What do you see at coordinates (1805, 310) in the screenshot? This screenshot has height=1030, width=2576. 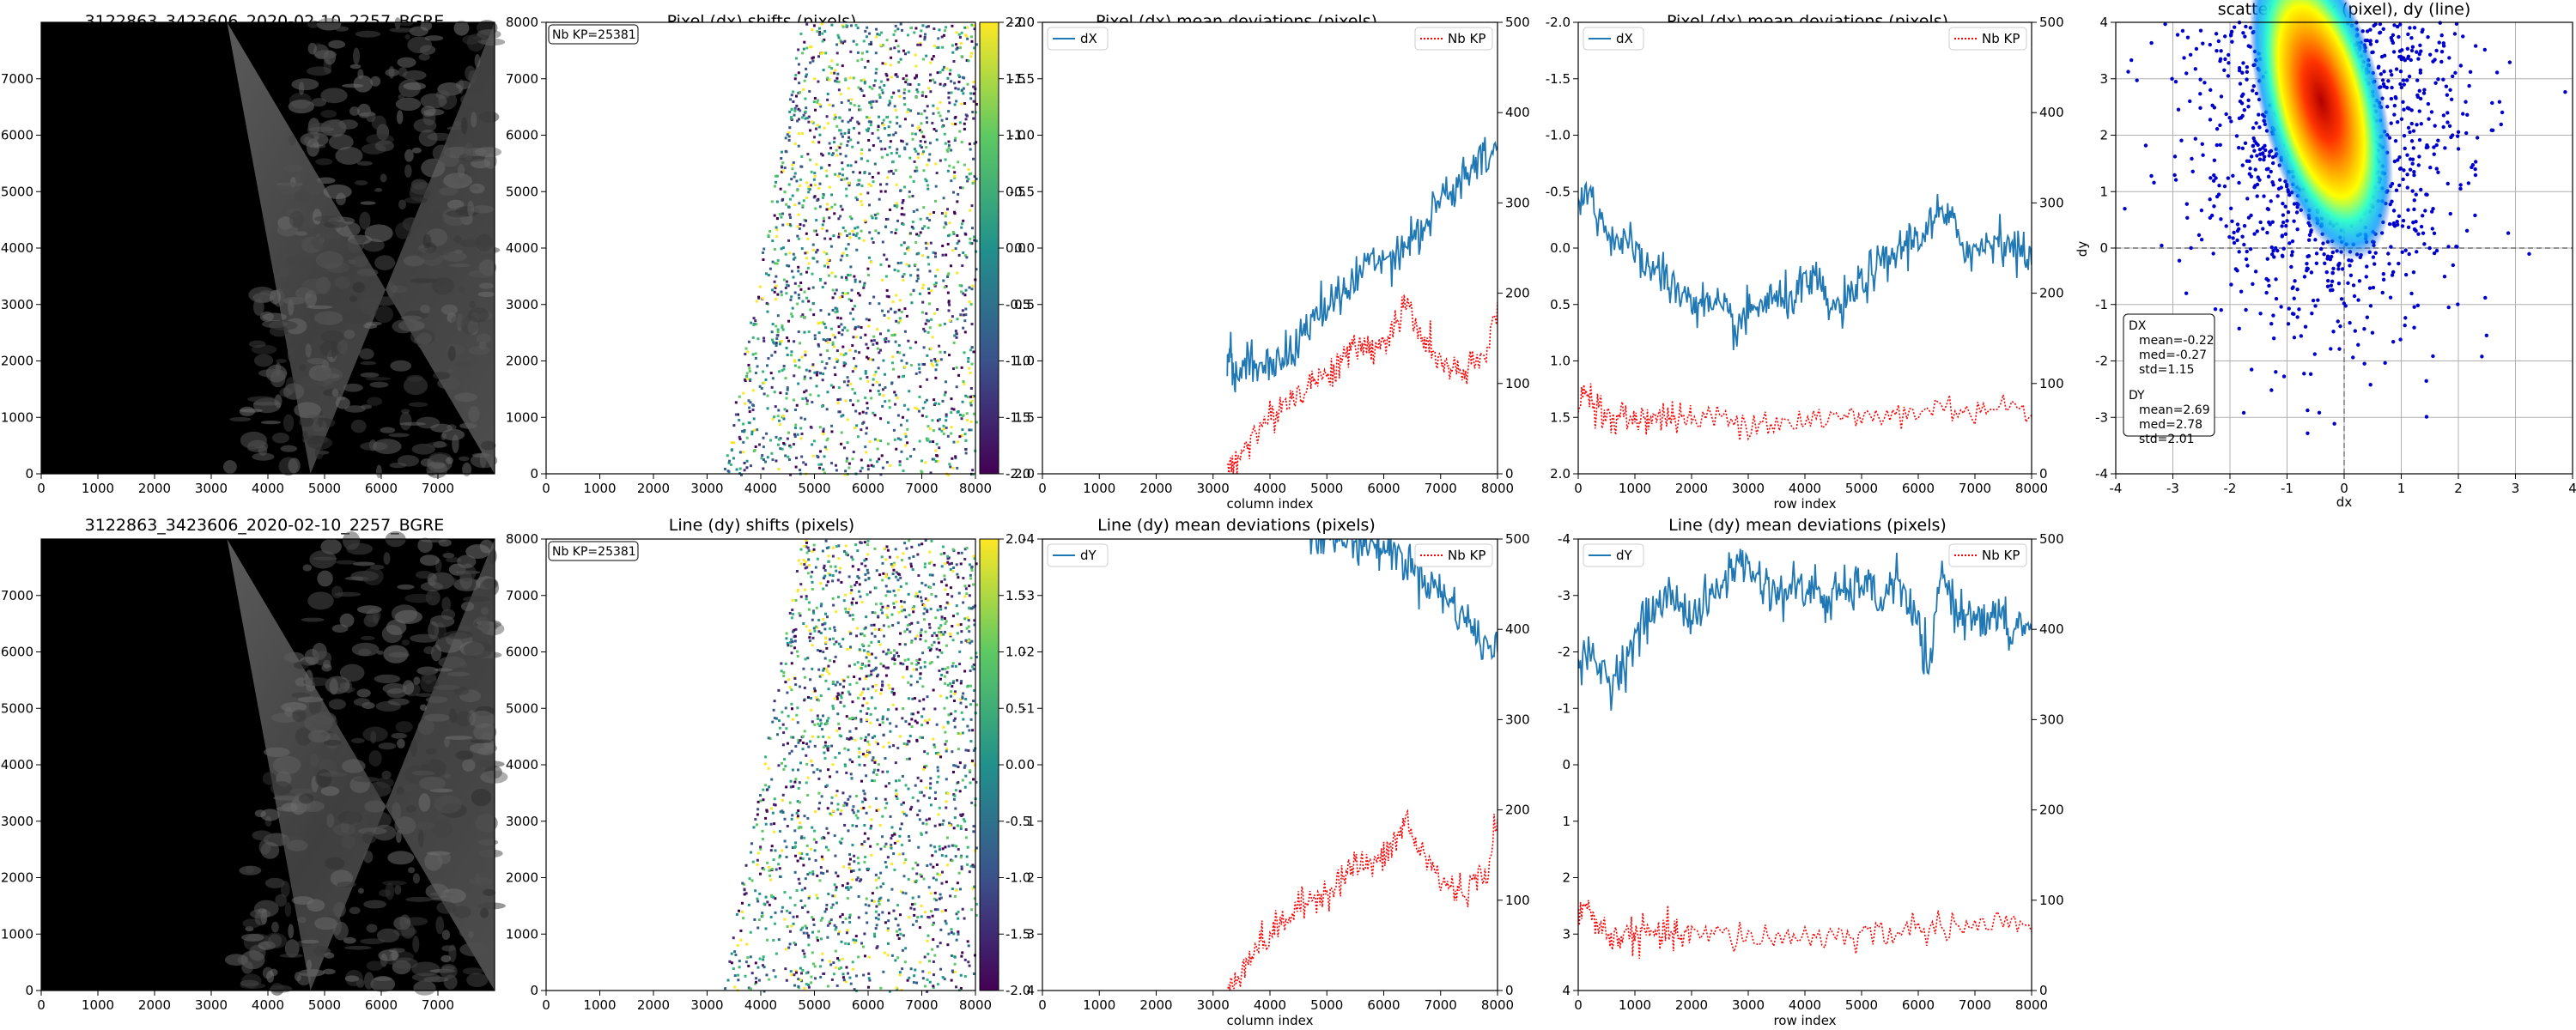 I see `dx-row-series-group` at bounding box center [1805, 310].